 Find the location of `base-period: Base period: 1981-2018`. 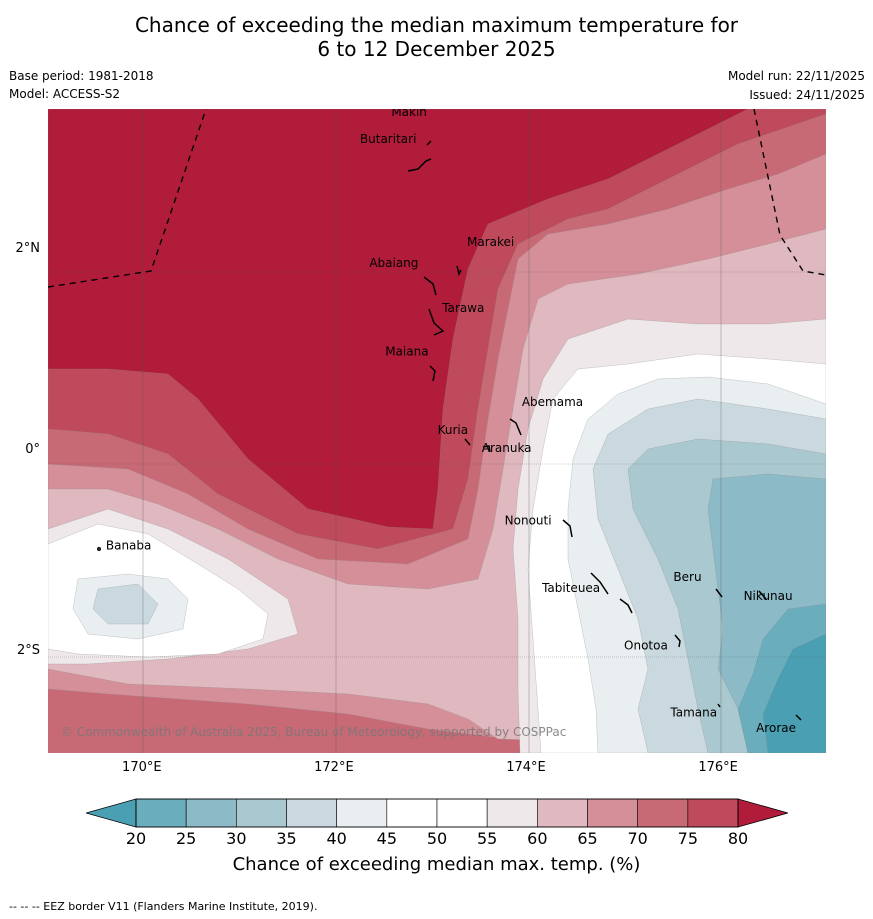

base-period: Base period: 1981-2018 is located at coordinates (81, 76).